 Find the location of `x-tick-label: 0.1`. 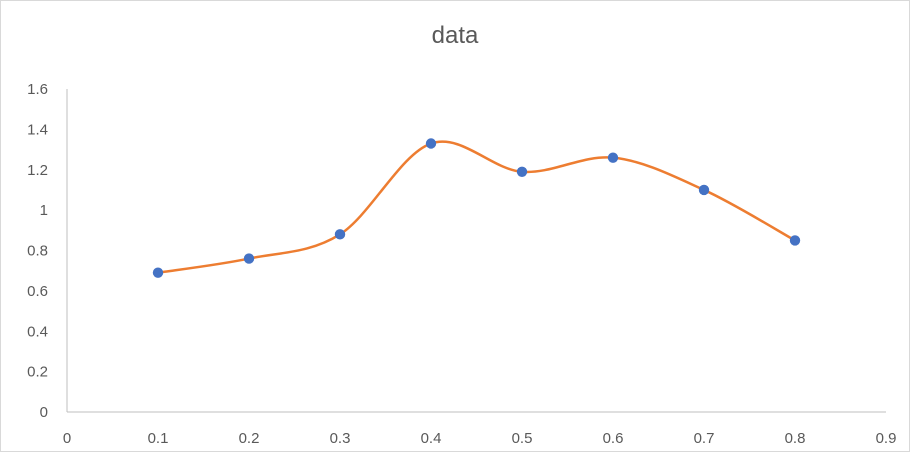

x-tick-label: 0.1 is located at coordinates (158, 438).